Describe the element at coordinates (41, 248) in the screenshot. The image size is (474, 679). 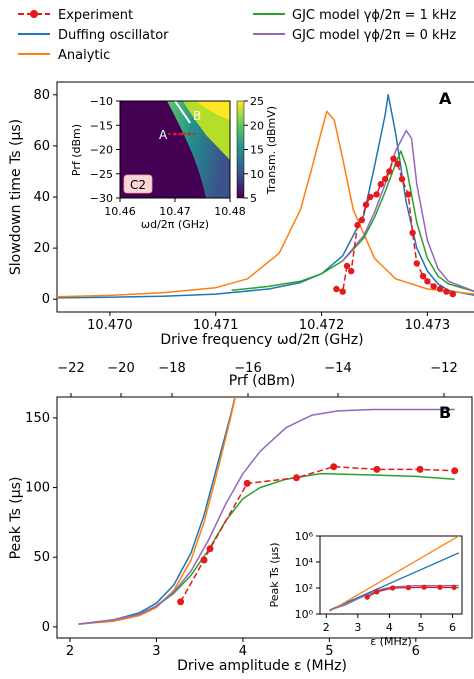
I see `y-tick-label: 20` at that location.